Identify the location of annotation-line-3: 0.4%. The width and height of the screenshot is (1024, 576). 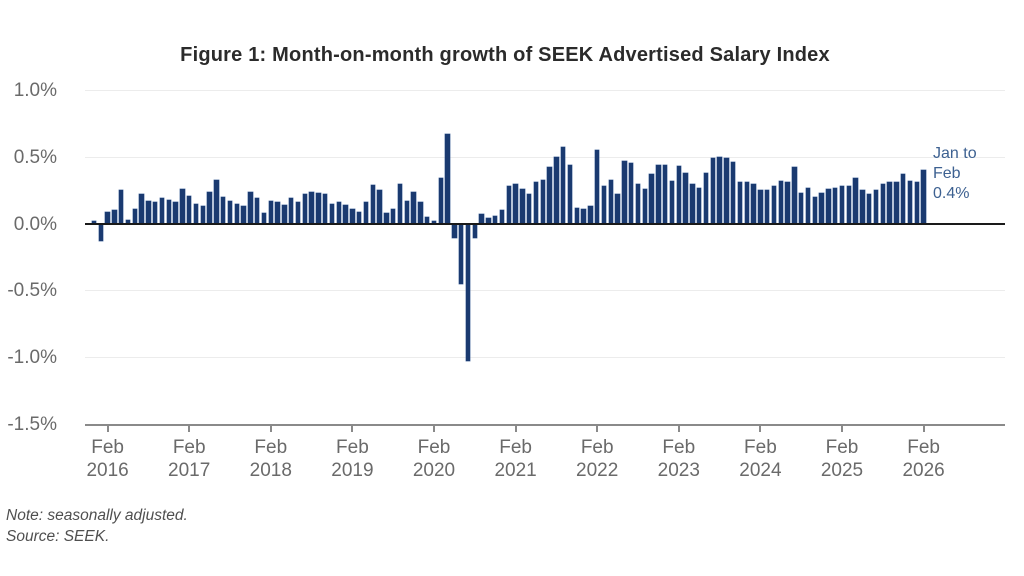
(951, 193).